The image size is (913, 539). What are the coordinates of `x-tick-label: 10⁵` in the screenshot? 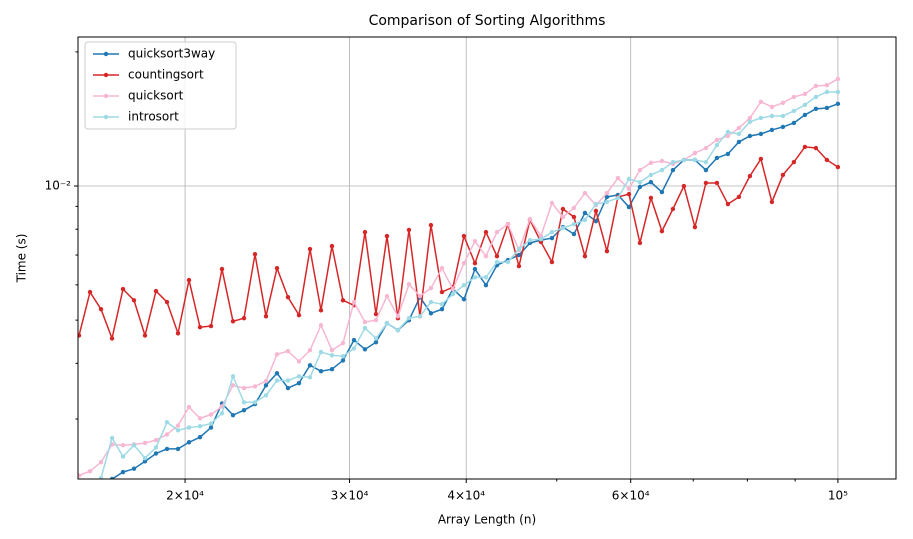 It's located at (838, 496).